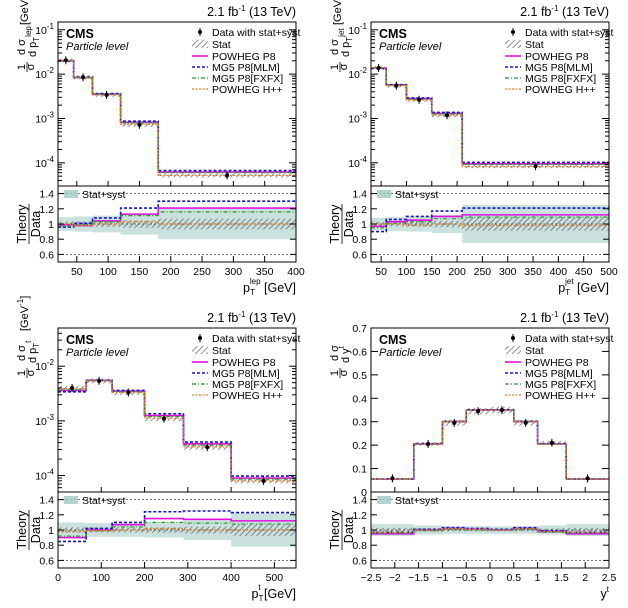  What do you see at coordinates (22, 67) in the screenshot?
I see `y-label-one: 1` at bounding box center [22, 67].